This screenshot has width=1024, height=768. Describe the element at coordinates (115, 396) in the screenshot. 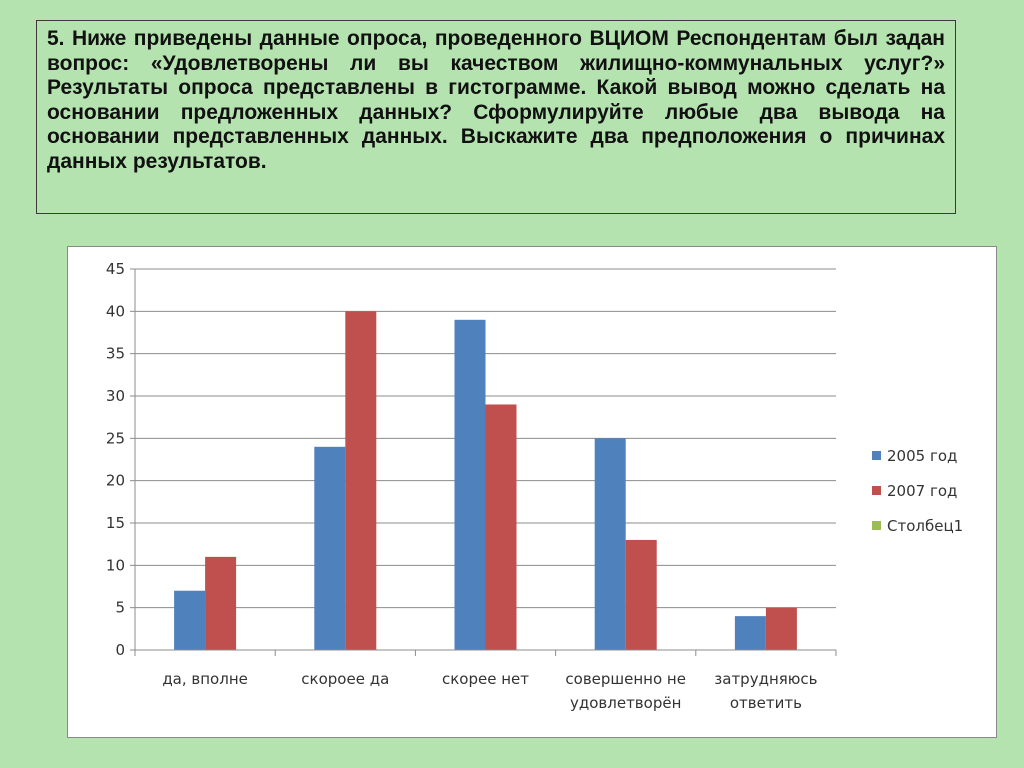

I see `y-tick-label: 30` at that location.